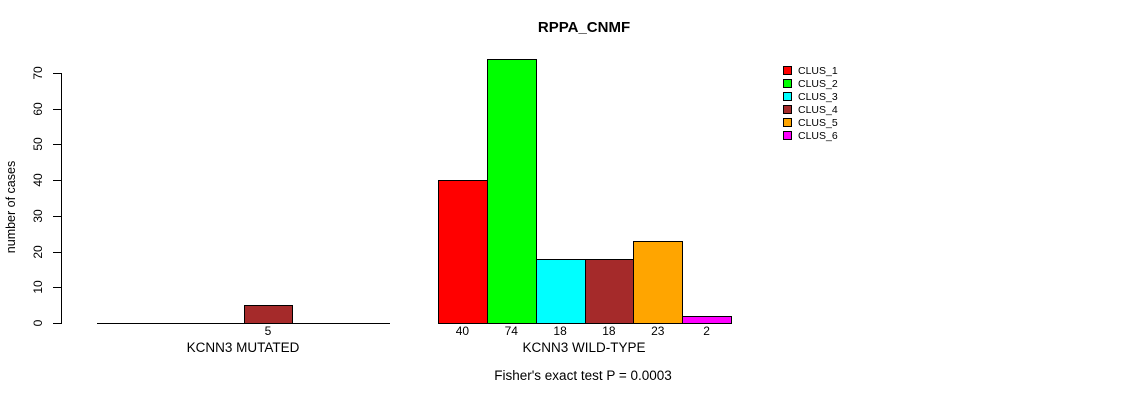 Image resolution: width=1140 pixels, height=400 pixels. Describe the element at coordinates (38, 323) in the screenshot. I see `y-tick-label: 0` at that location.